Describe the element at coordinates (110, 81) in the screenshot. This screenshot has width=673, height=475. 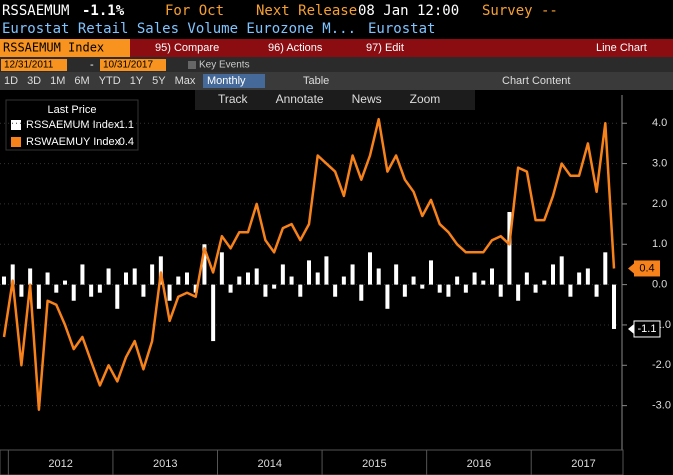
I see `range-button: YTD` at that location.